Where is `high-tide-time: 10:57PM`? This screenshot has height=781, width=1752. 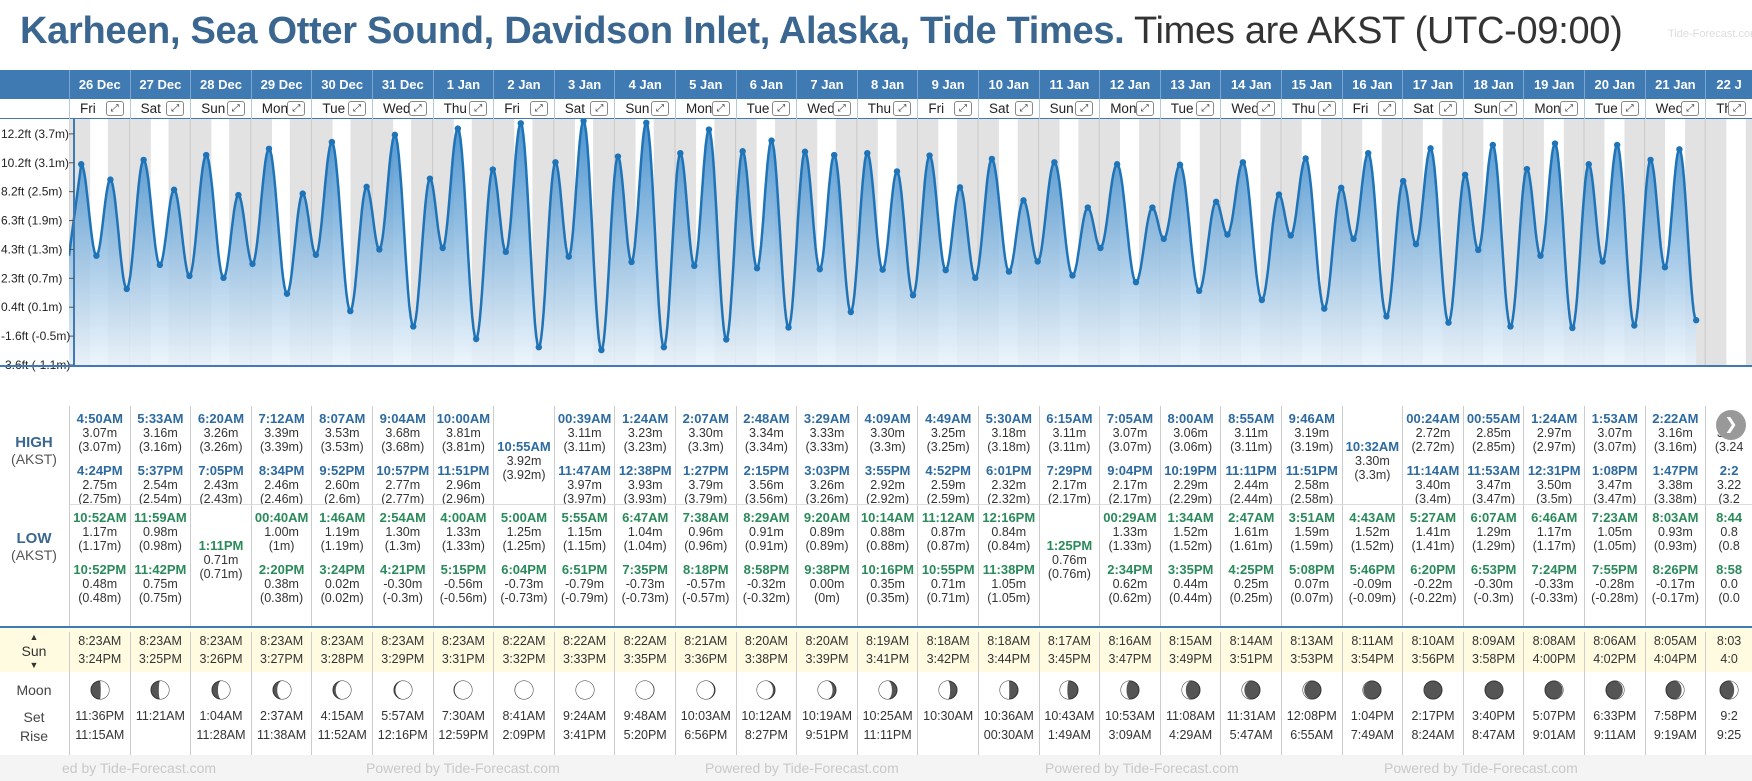 high-tide-time: 10:57PM is located at coordinates (403, 470).